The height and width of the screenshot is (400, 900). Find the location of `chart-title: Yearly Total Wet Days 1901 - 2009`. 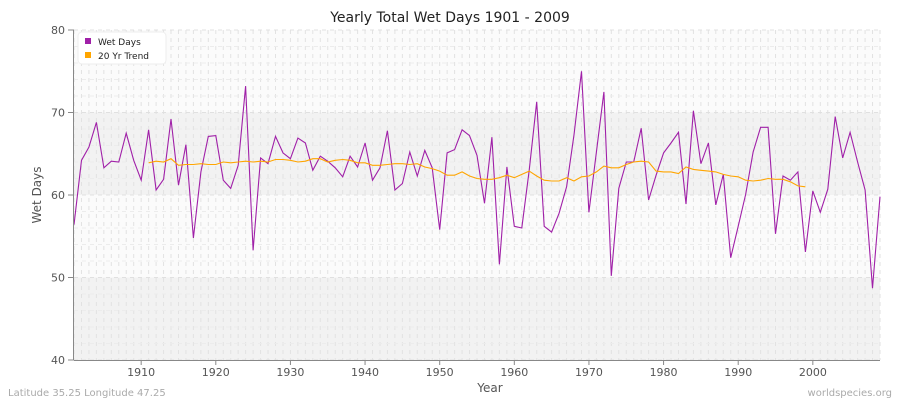

chart-title: Yearly Total Wet Days 1901 - 2009 is located at coordinates (449, 18).